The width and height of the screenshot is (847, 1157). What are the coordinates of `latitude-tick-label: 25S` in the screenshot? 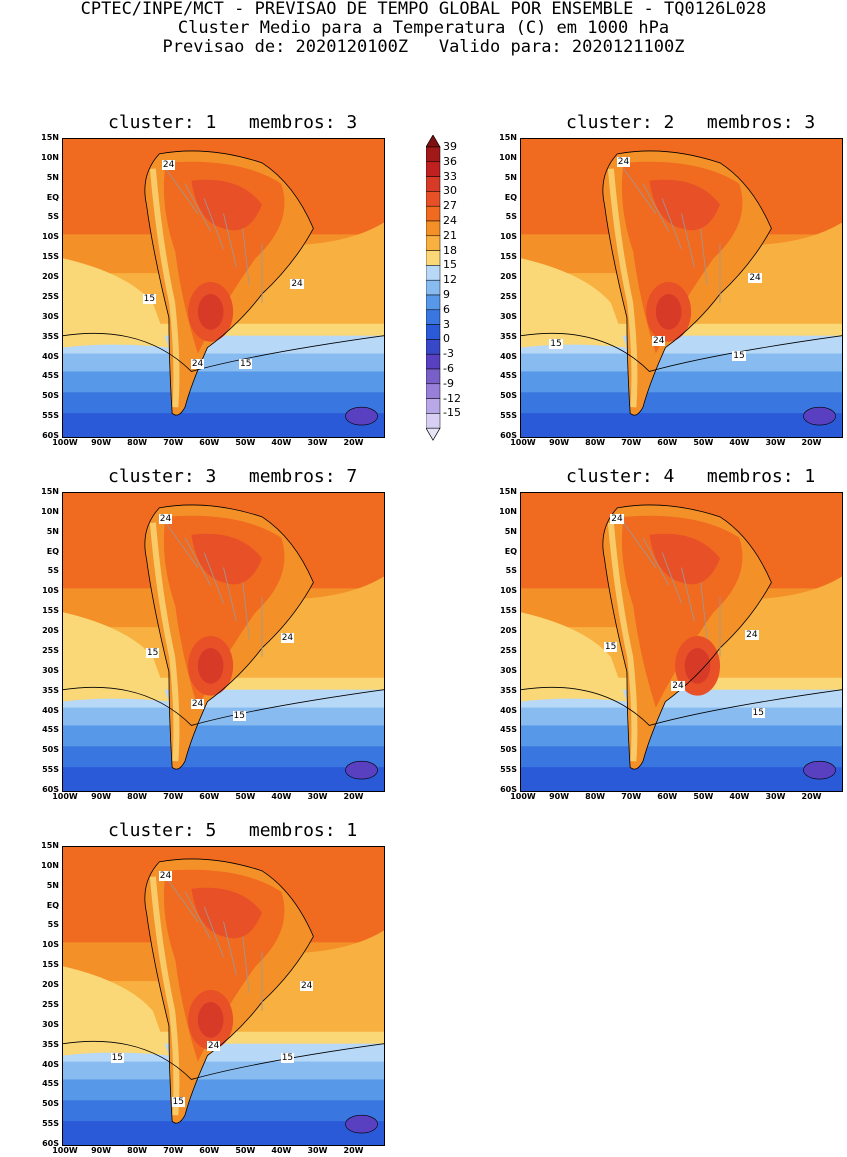 It's located at (50, 650).